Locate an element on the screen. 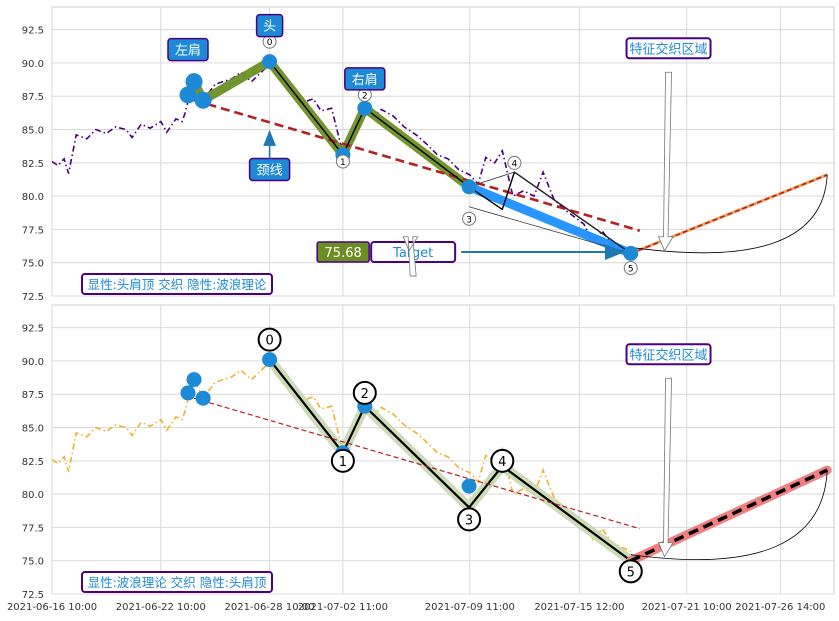  bottom-wave-label: 4 is located at coordinates (502, 462).